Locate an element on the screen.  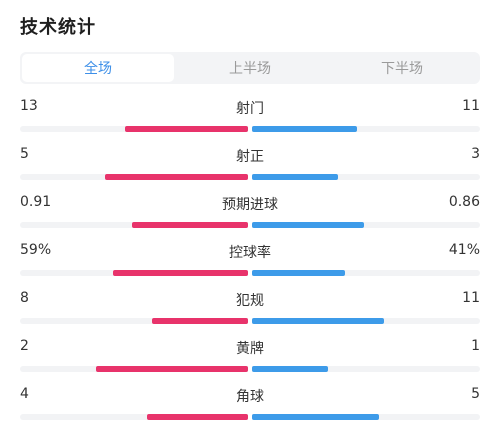
period-tabs: 全场 上半场 下半场 is located at coordinates (250, 68).